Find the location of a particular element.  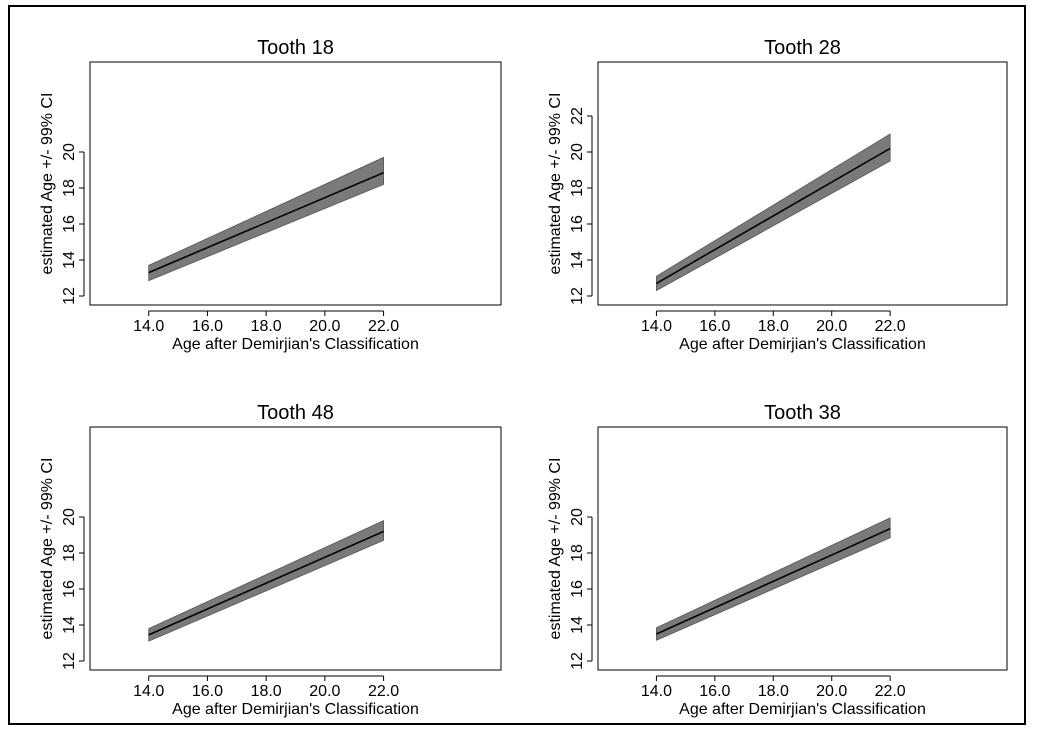

y-tick-label: 22 is located at coordinates (577, 116).